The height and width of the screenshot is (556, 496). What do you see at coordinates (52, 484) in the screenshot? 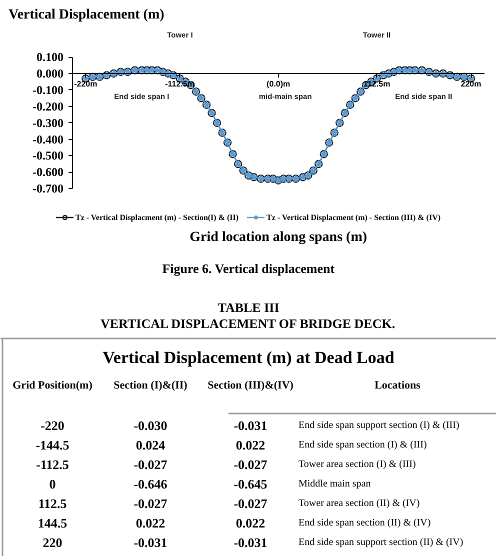
I see `category-label: 0` at bounding box center [52, 484].